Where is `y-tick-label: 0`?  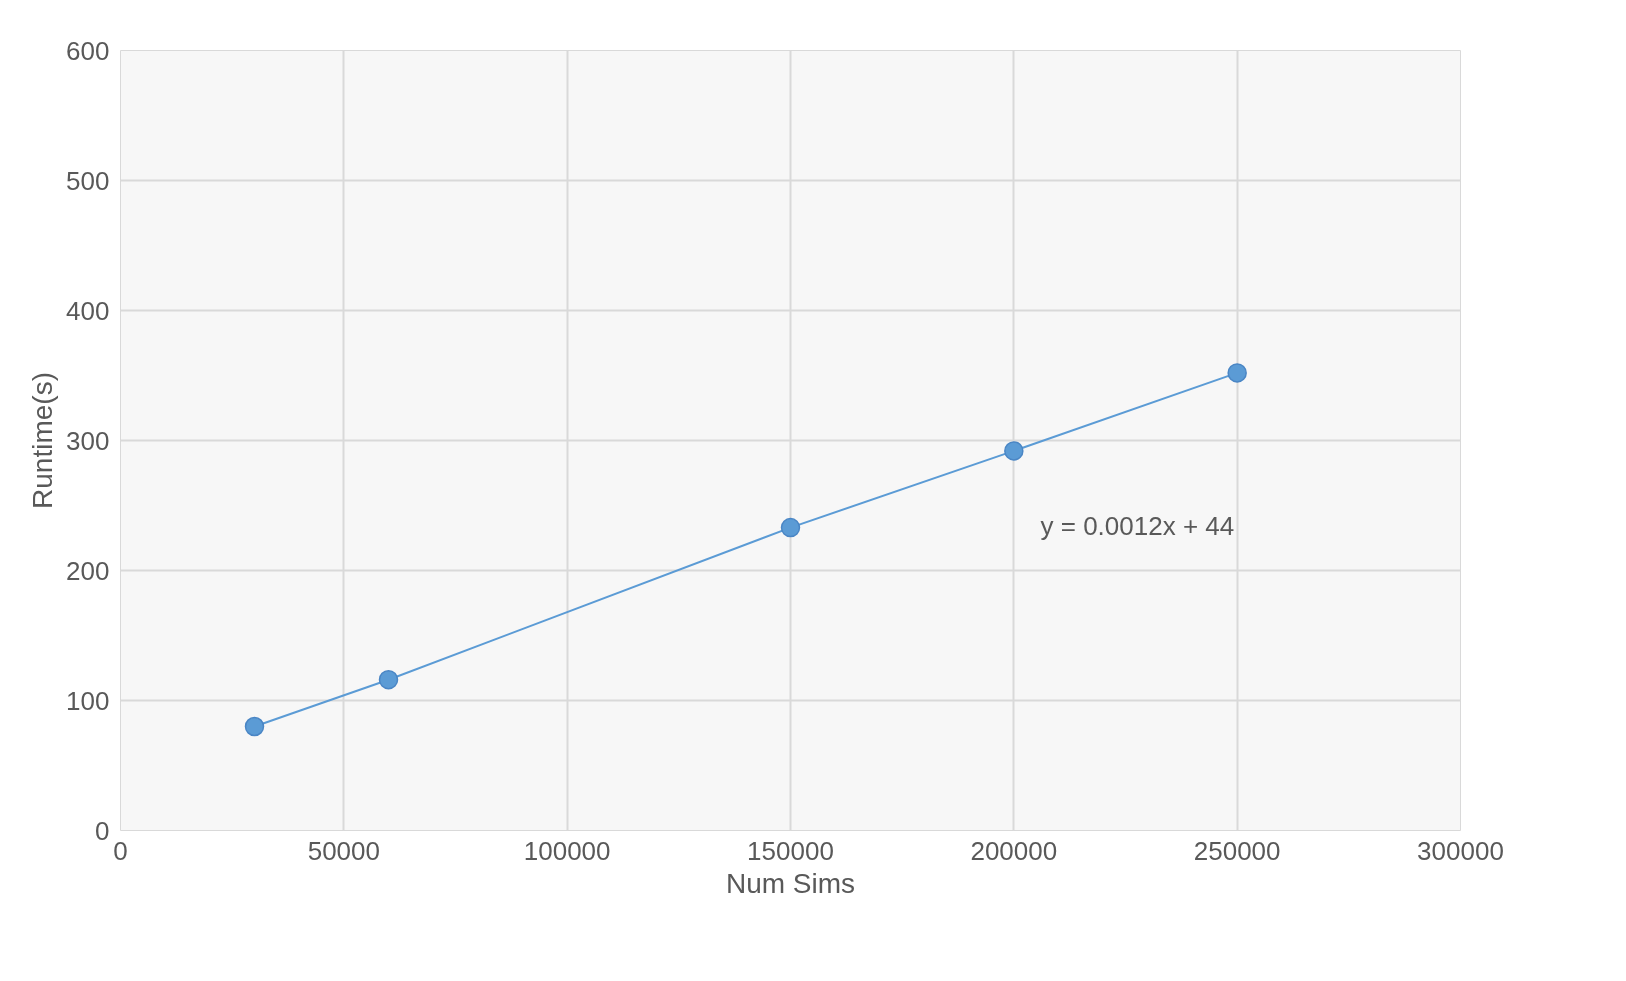
y-tick-label: 0 is located at coordinates (102, 830).